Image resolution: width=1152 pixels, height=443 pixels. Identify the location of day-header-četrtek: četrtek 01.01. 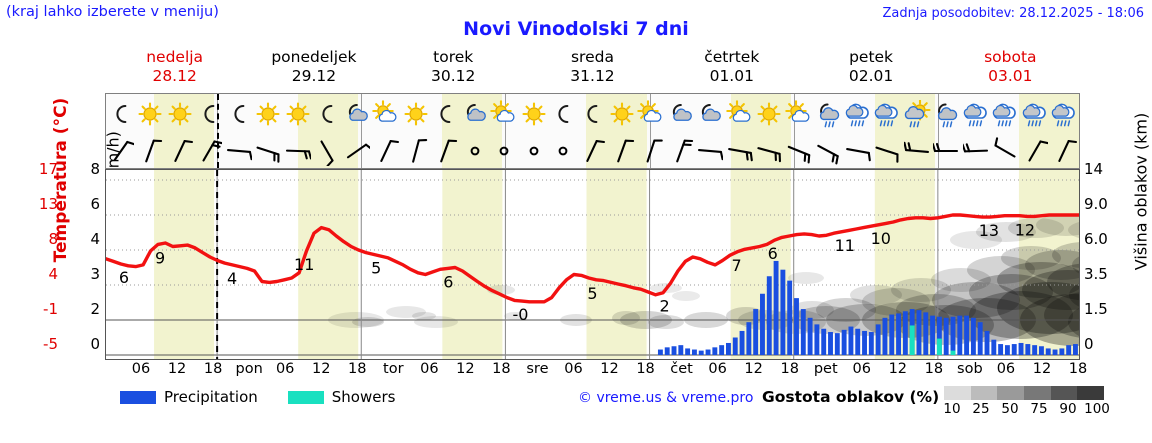
(731, 69).